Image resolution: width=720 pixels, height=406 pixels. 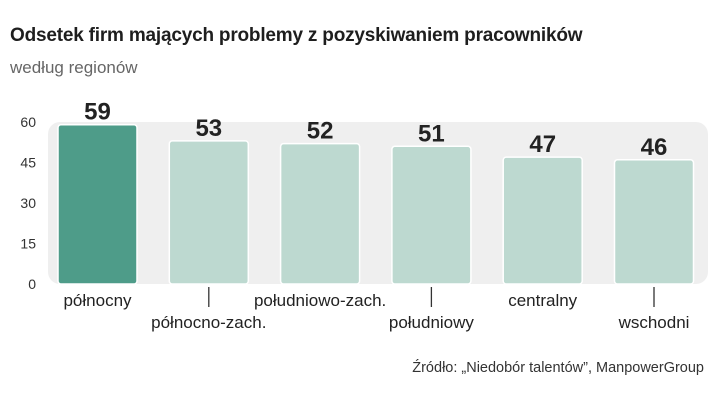 I want to click on category-label: północno-zach., so click(x=208, y=322).